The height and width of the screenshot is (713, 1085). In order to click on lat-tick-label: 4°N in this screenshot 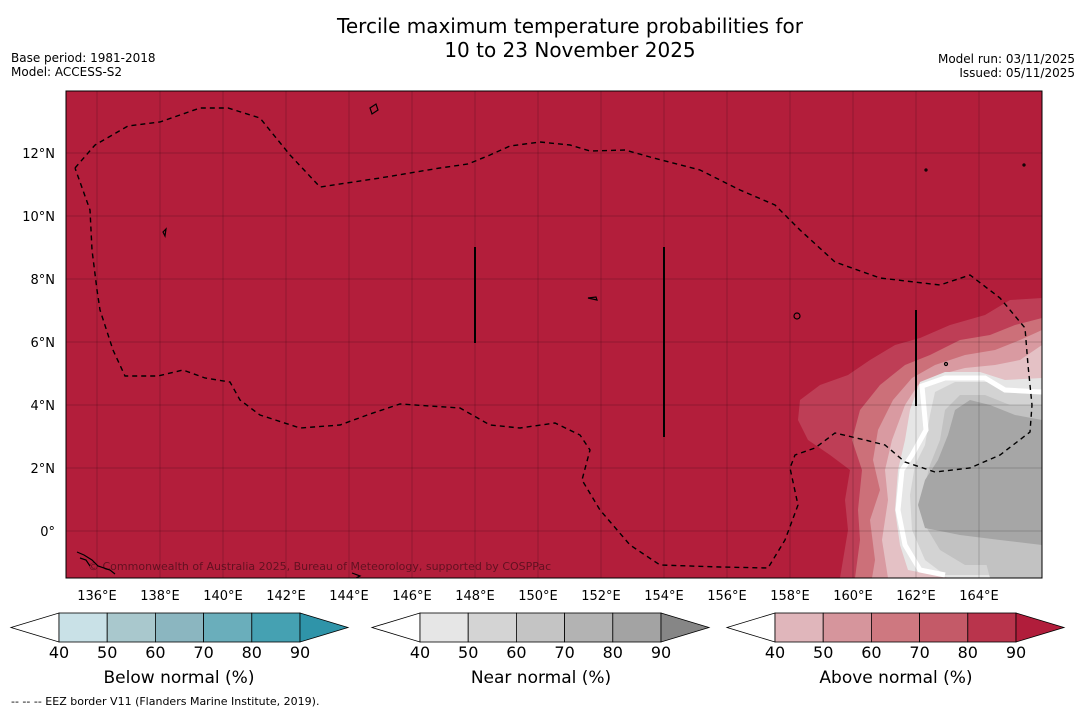, I will do `click(43, 406)`.